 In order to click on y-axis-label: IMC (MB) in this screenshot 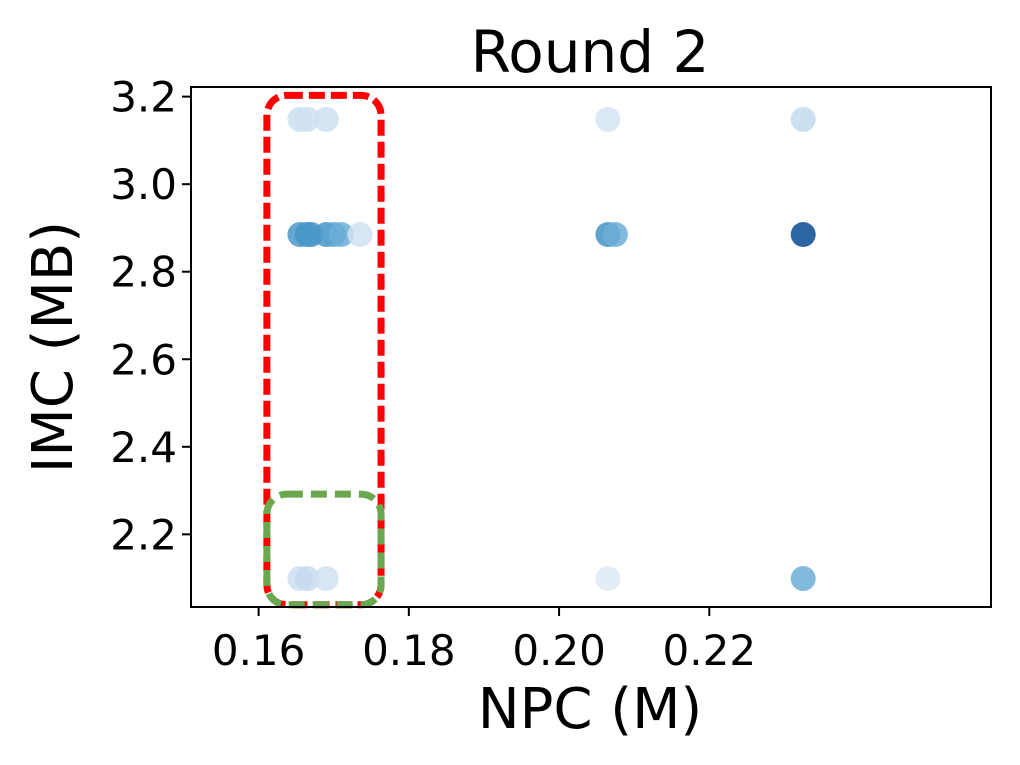, I will do `click(53, 347)`.